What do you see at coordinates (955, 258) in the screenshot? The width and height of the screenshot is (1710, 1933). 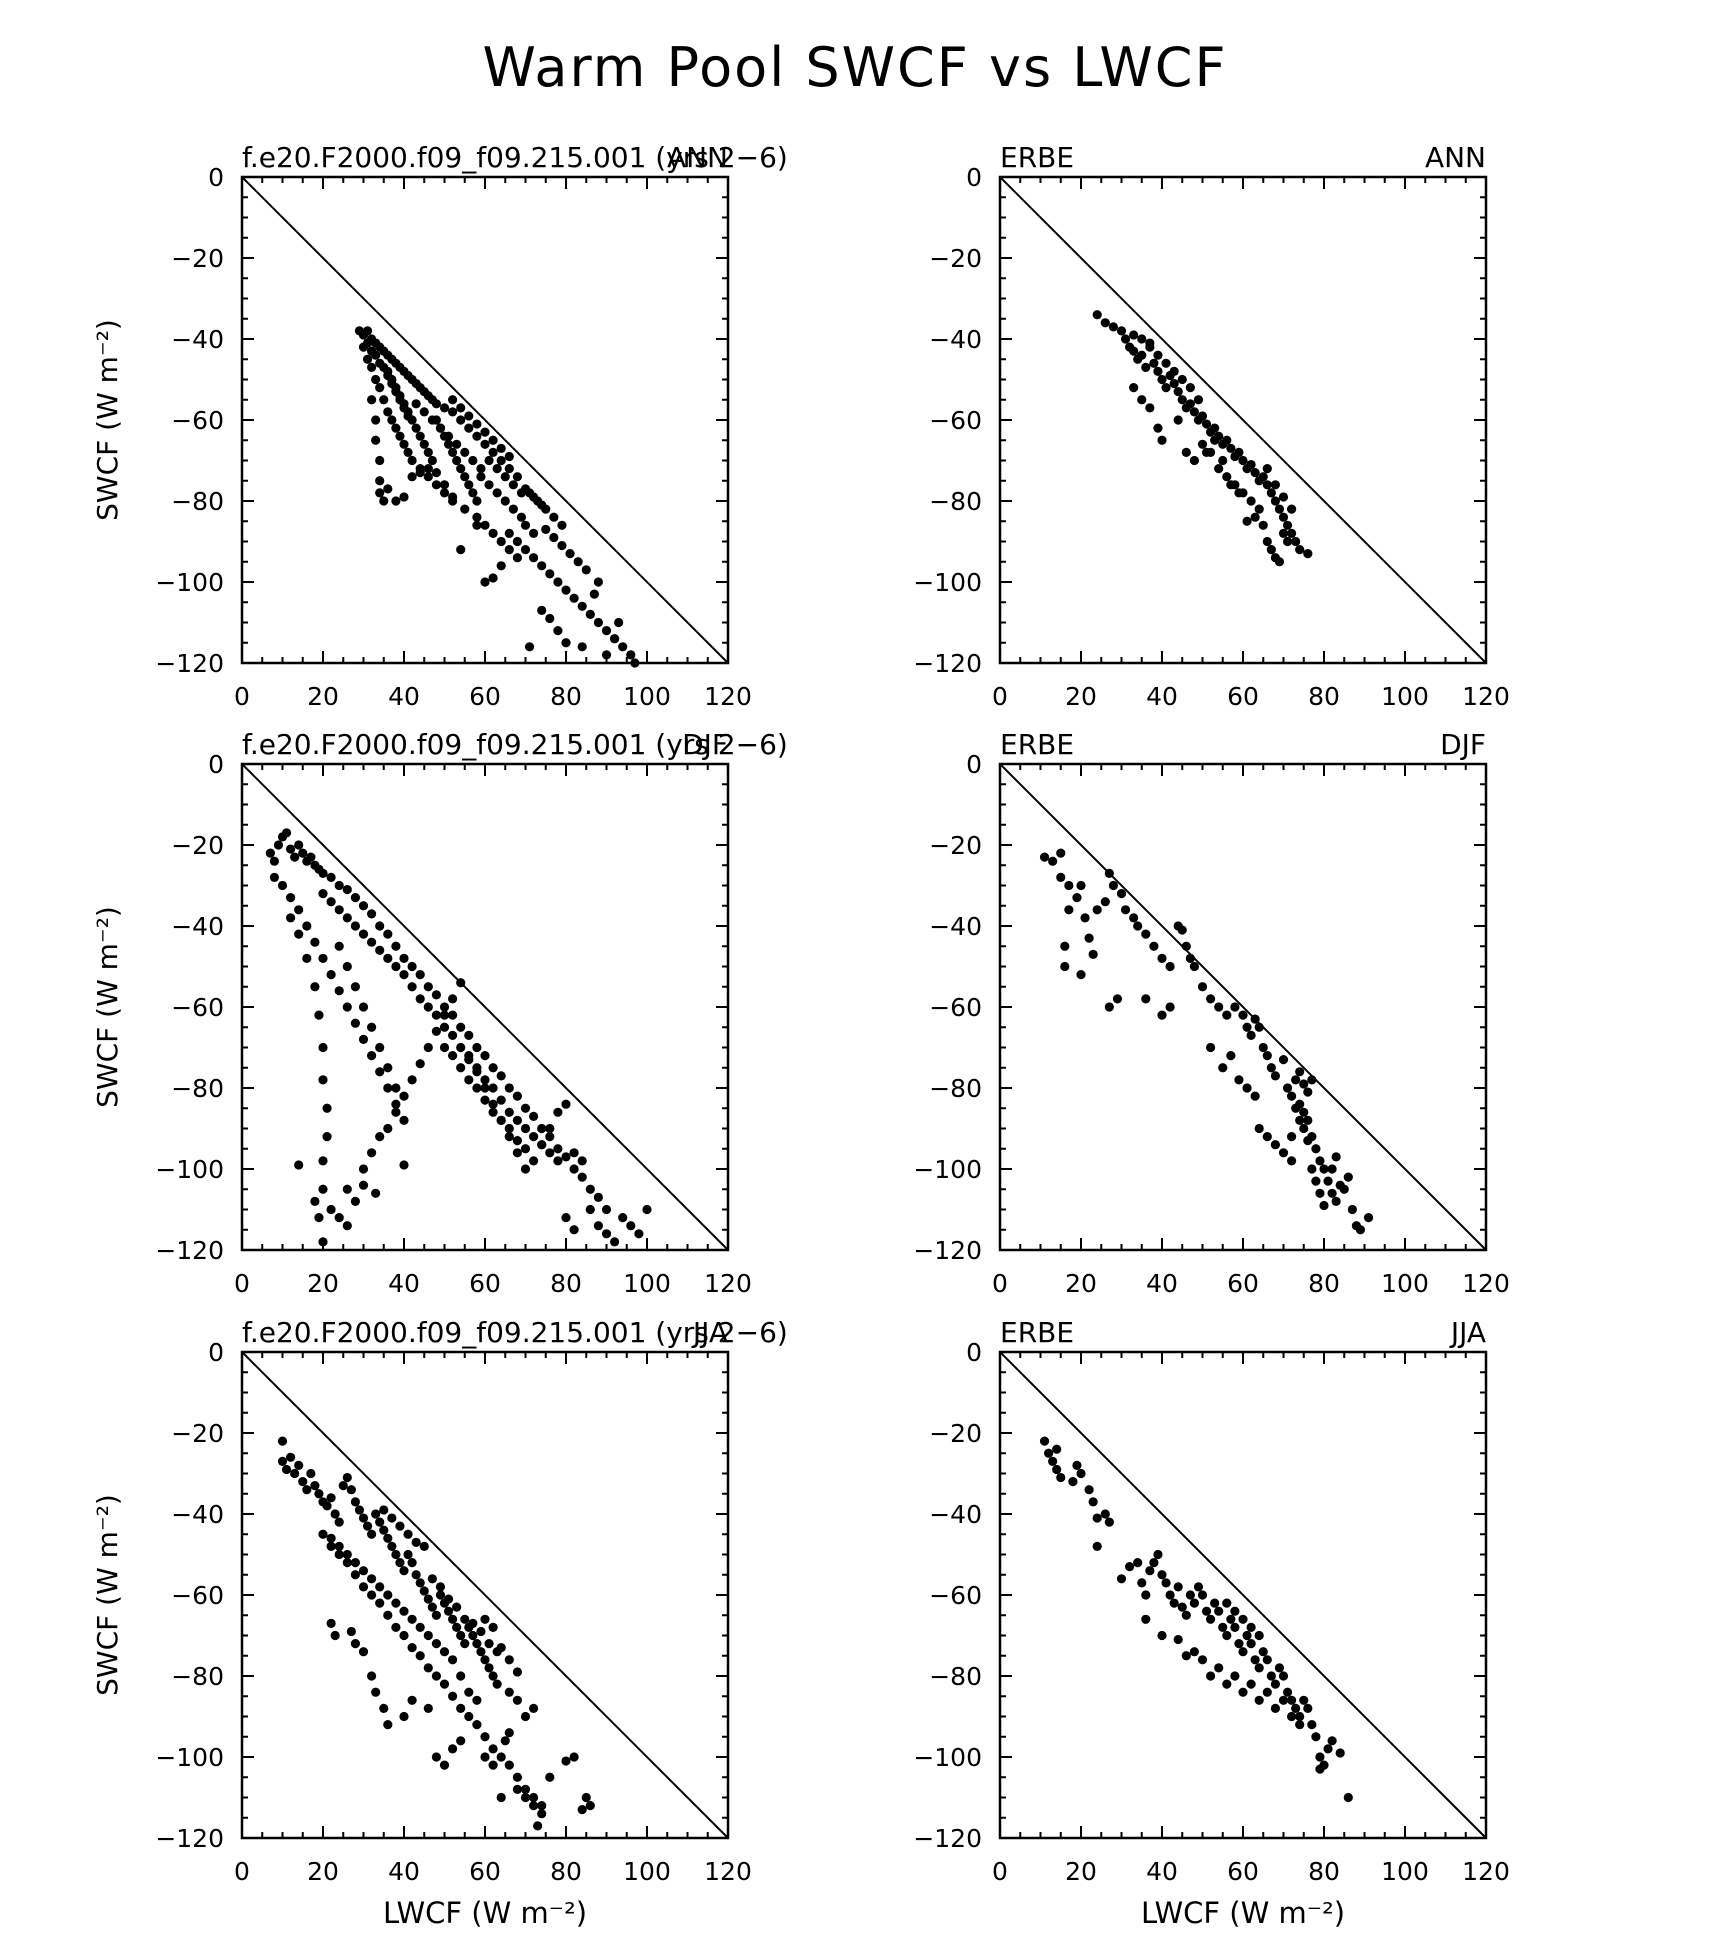 I see `y-tick-label: −20` at bounding box center [955, 258].